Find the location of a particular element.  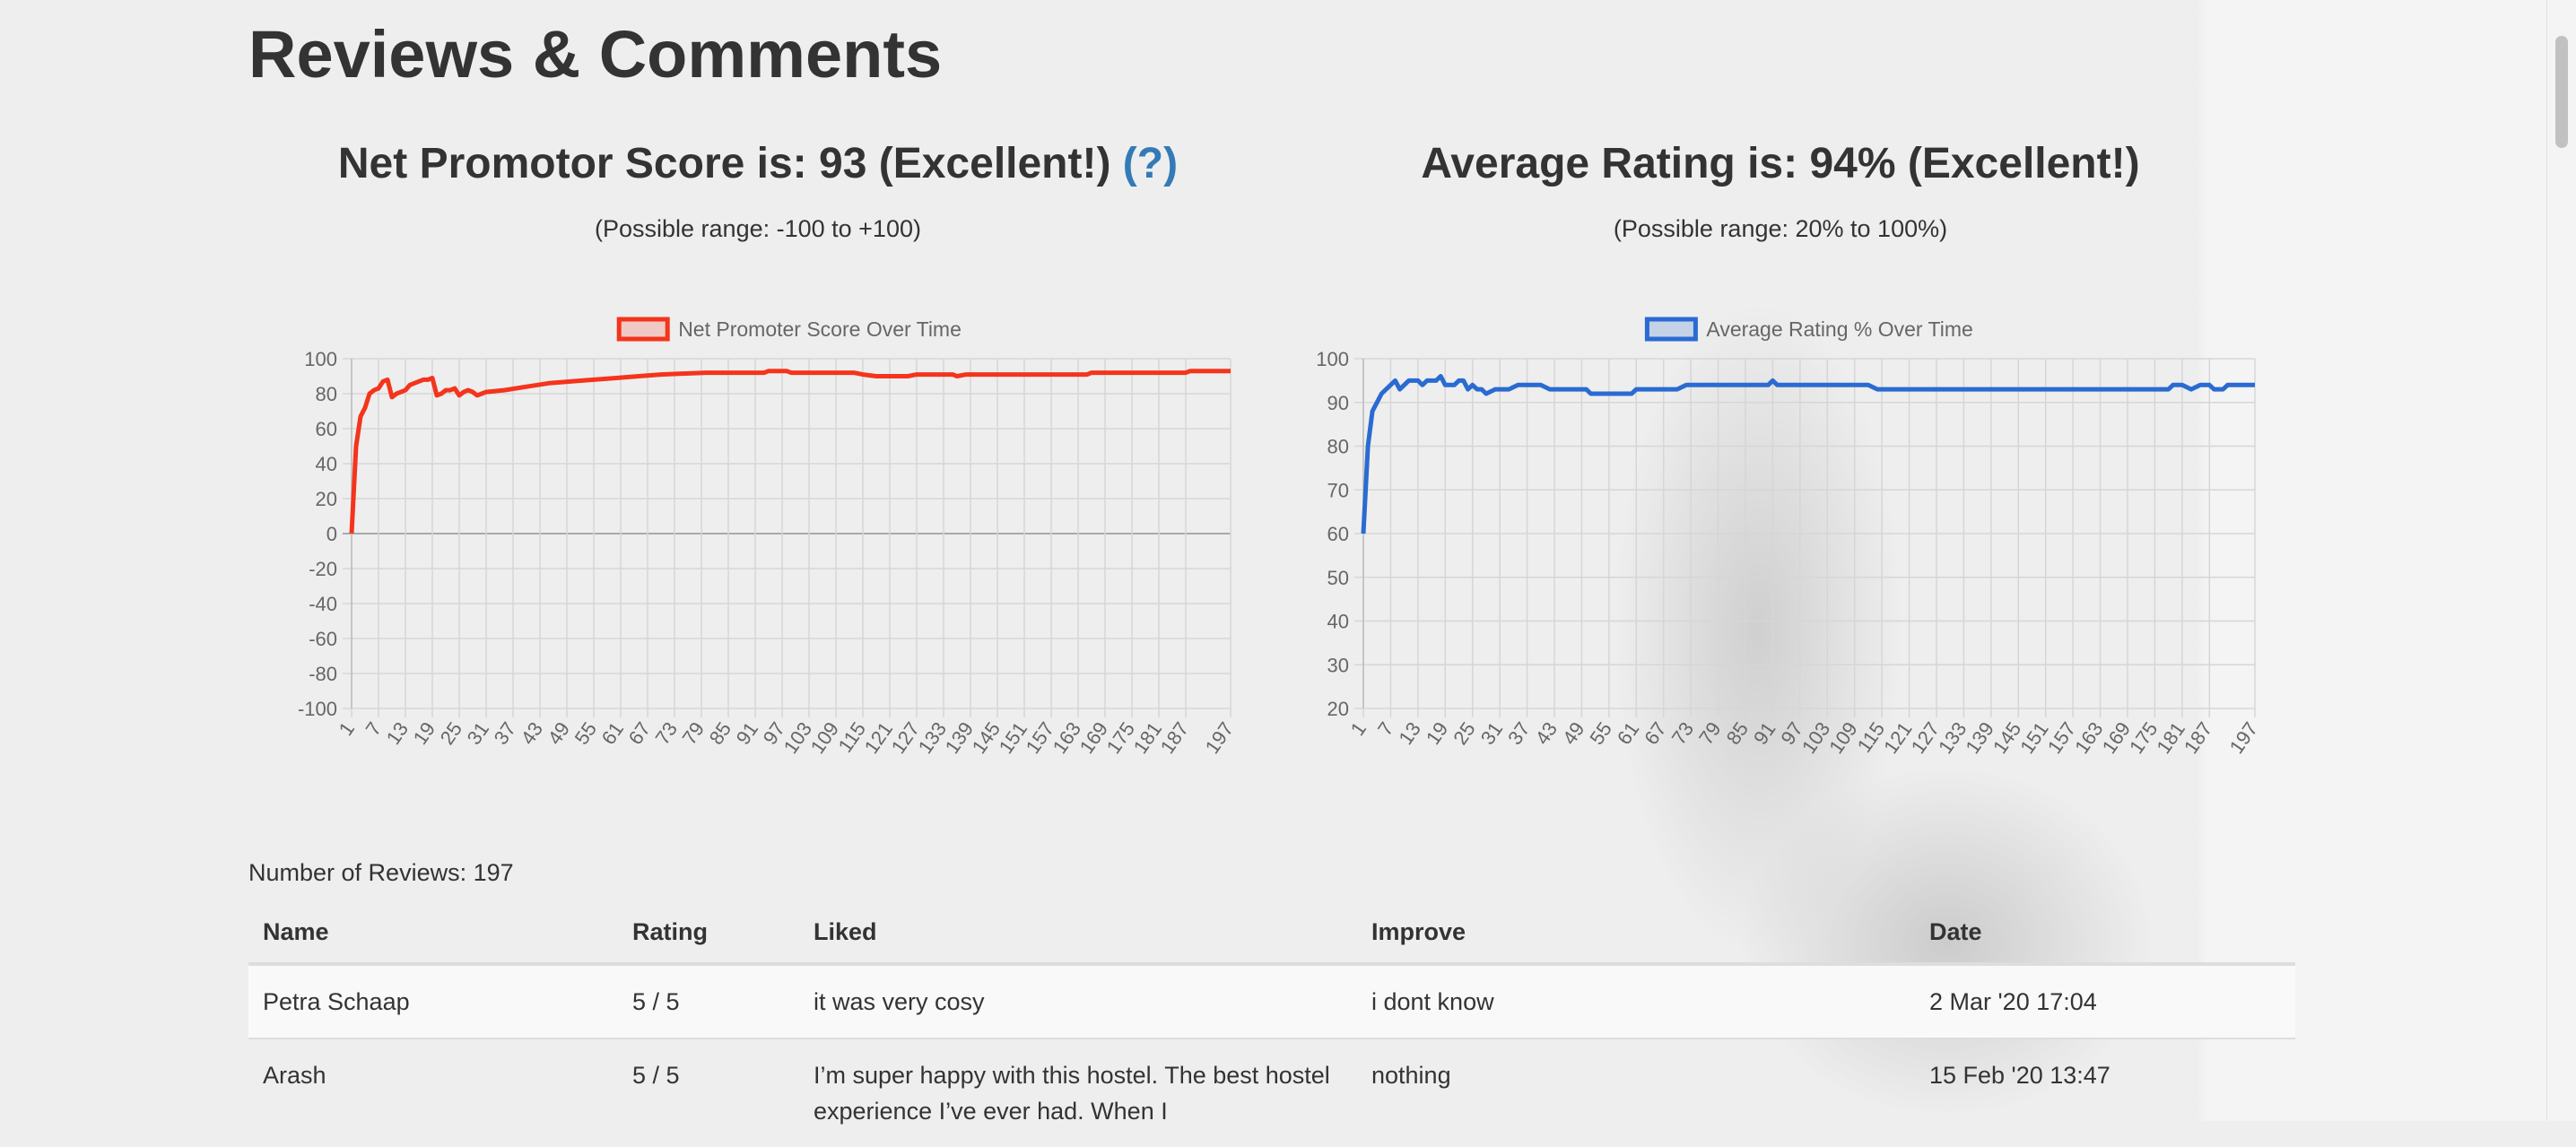

rating-rating-text: (Excellent!) is located at coordinates (2017, 163).